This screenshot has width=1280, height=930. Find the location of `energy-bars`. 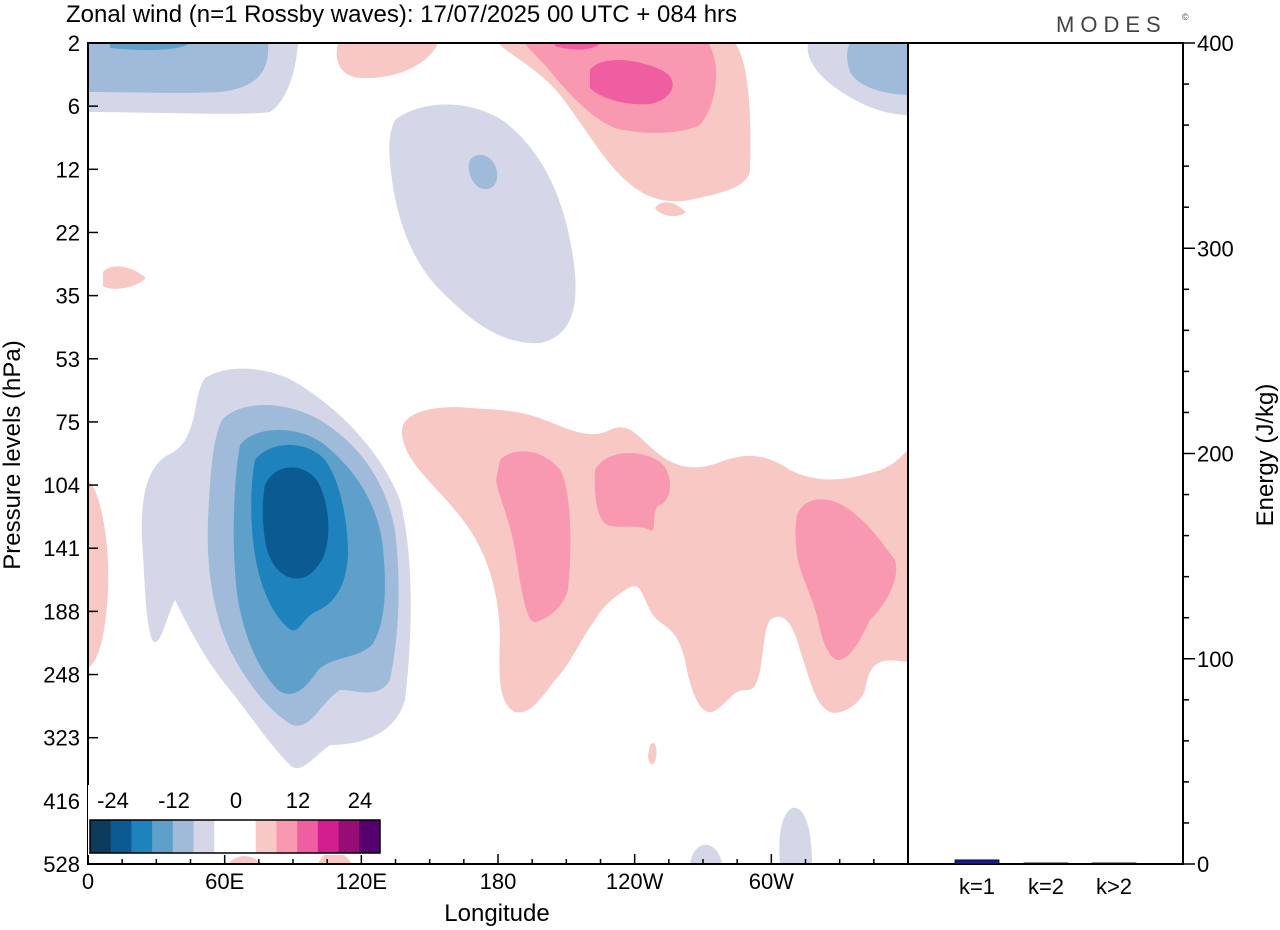

energy-bars is located at coordinates (1045, 862).